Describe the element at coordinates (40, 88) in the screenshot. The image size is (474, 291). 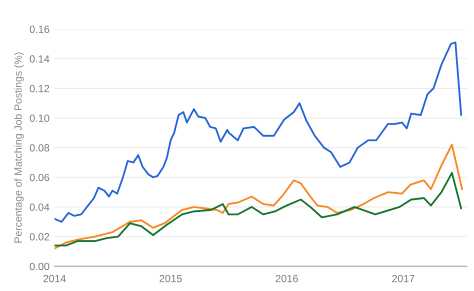
I see `y-tick-label: 0.12` at that location.